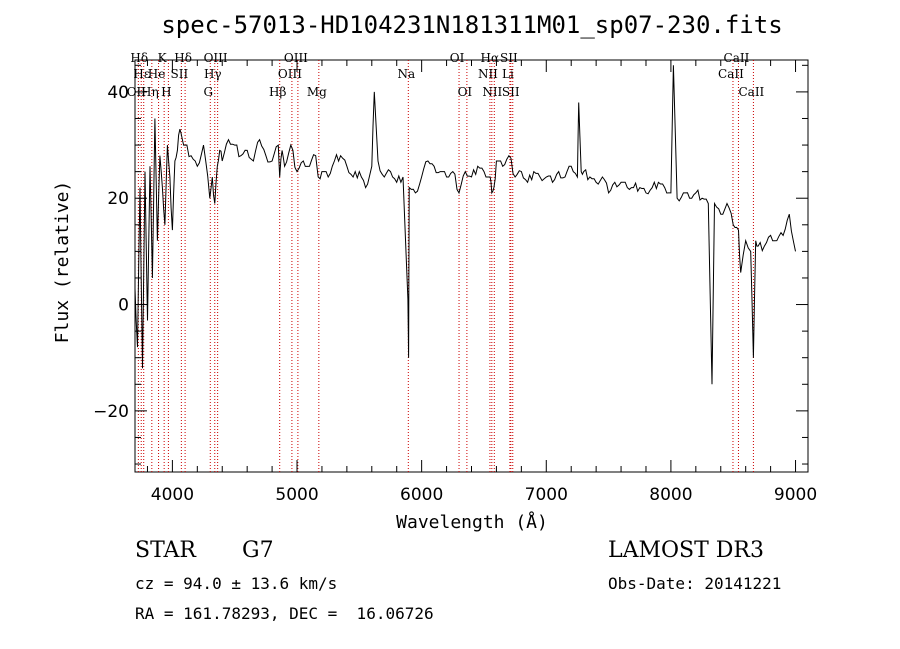 This screenshot has width=900, height=649. Describe the element at coordinates (123, 306) in the screenshot. I see `y-tick-label-1: 0` at that location.